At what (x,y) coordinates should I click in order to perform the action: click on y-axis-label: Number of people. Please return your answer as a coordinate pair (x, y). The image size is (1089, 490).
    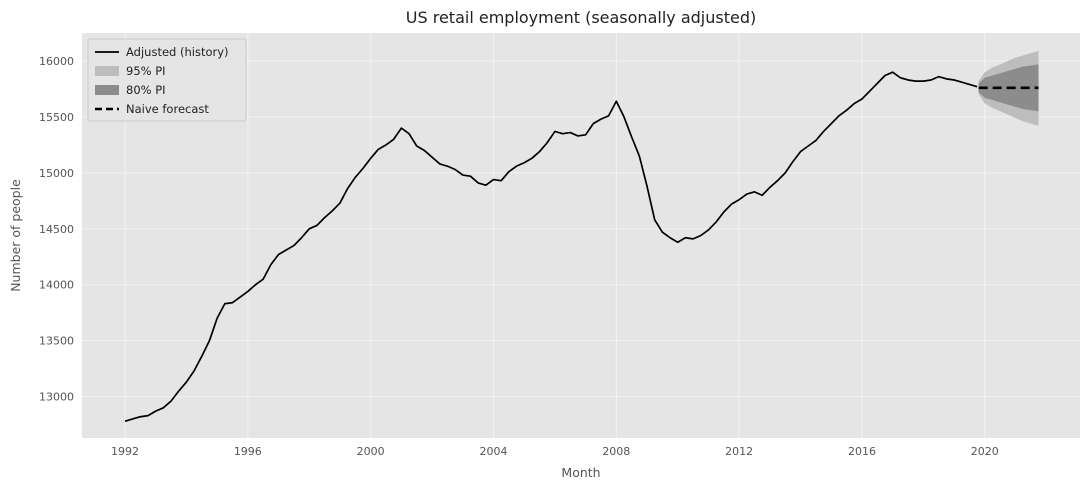
    Looking at the image, I should click on (15, 235).